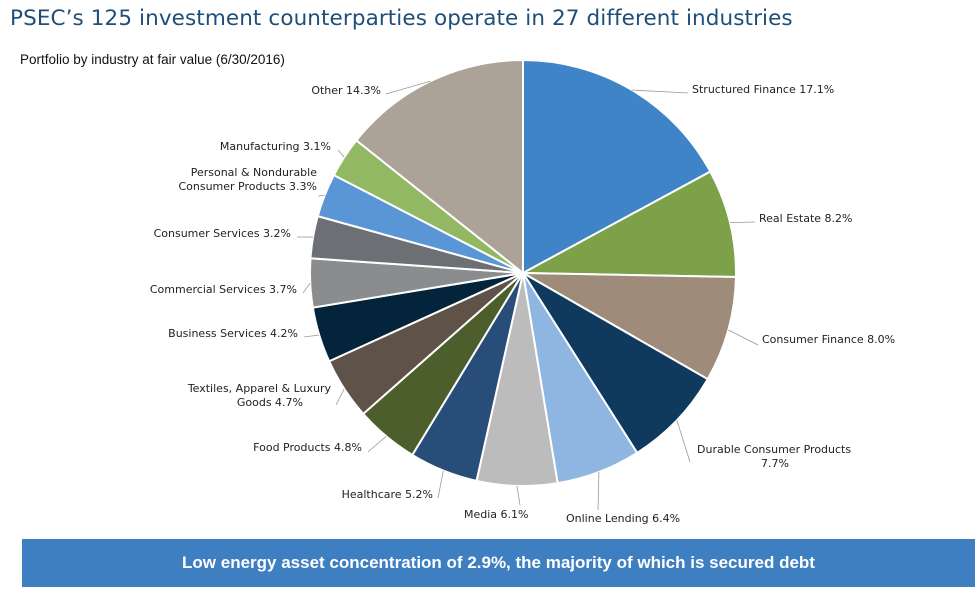  What do you see at coordinates (805, 218) in the screenshot?
I see `label-real-estate: Real Estate 8.2%` at bounding box center [805, 218].